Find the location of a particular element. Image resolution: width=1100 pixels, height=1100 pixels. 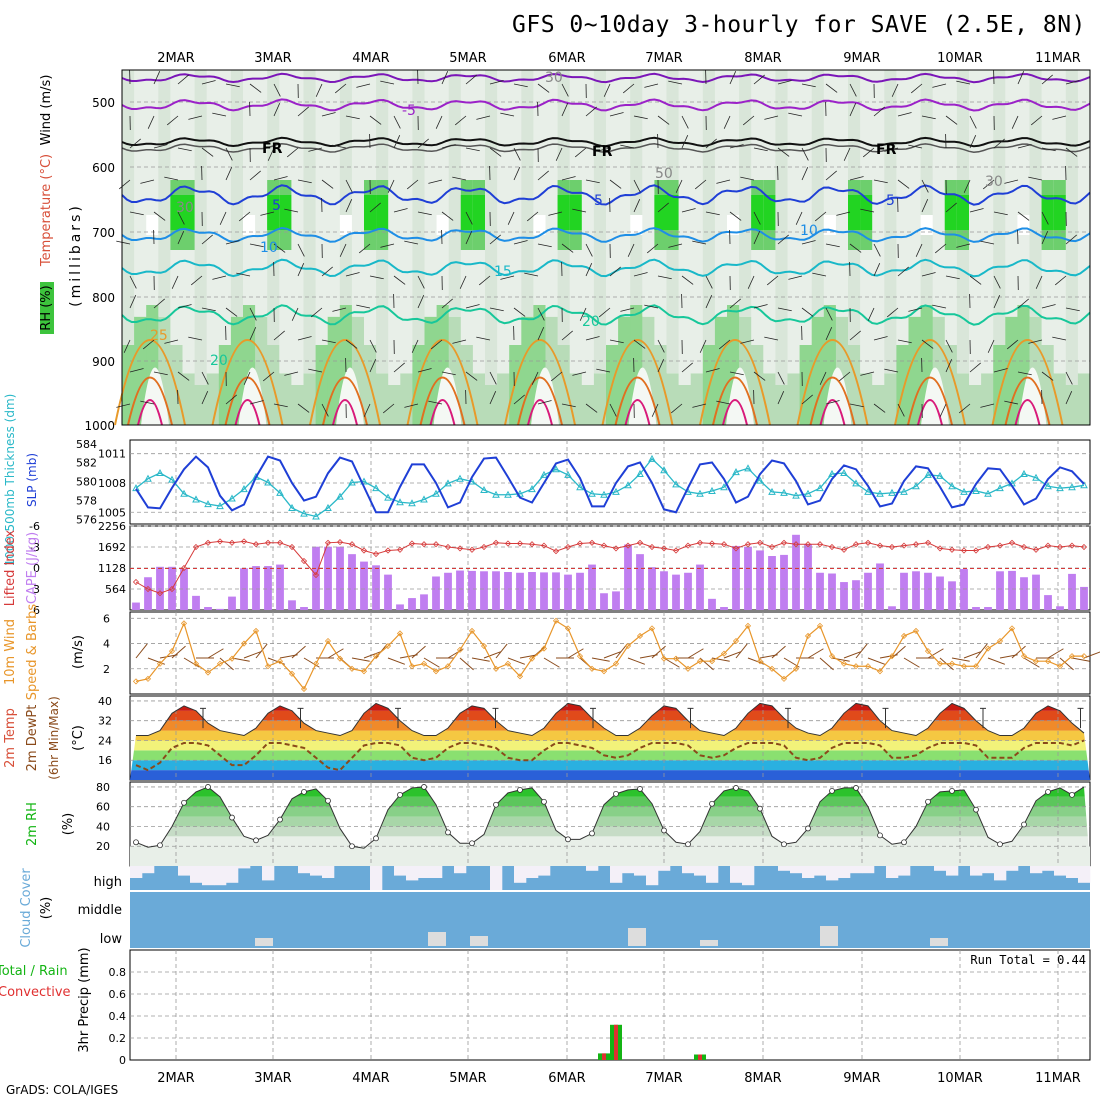

contour-label: 30 is located at coordinates (185, 208).